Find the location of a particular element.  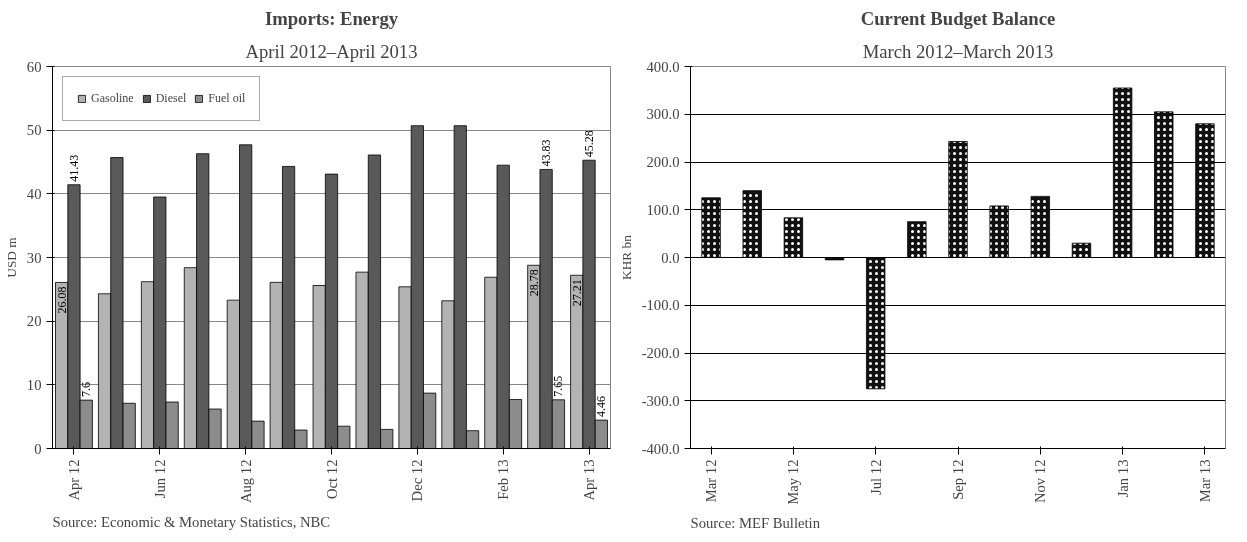

x-tick-label: Apr 12 is located at coordinates (73, 480).